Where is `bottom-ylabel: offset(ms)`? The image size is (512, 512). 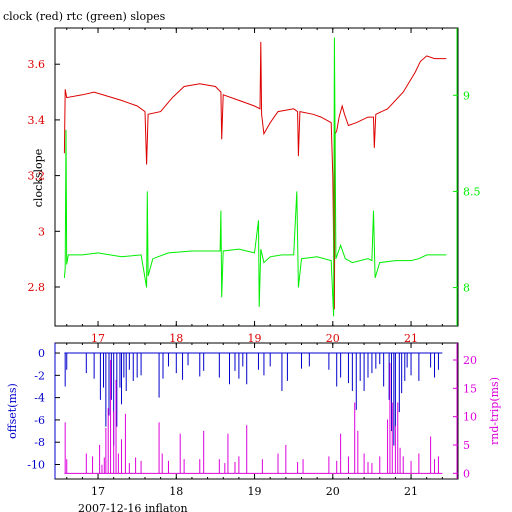 bottom-ylabel: offset(ms) is located at coordinates (12, 411).